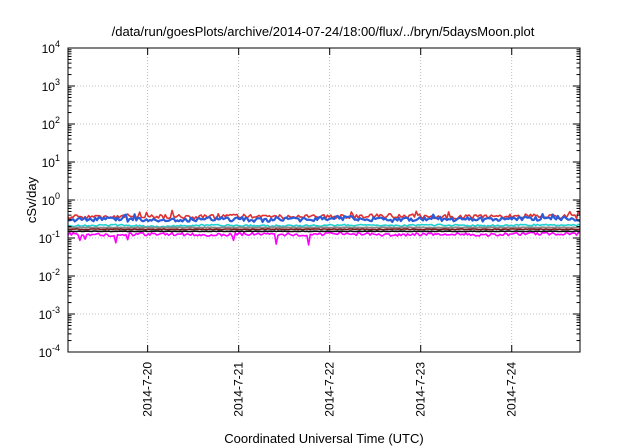 The height and width of the screenshot is (448, 640). I want to click on y-tick-label: 10⁻², so click(49, 275).